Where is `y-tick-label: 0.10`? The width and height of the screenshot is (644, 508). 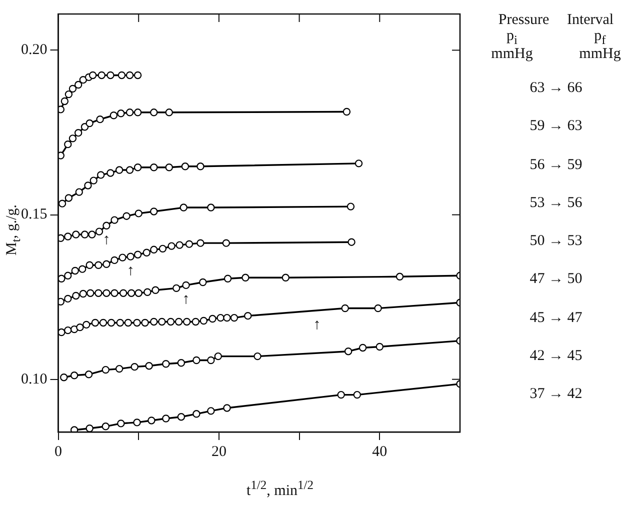 y-tick-label: 0.10 is located at coordinates (34, 379).